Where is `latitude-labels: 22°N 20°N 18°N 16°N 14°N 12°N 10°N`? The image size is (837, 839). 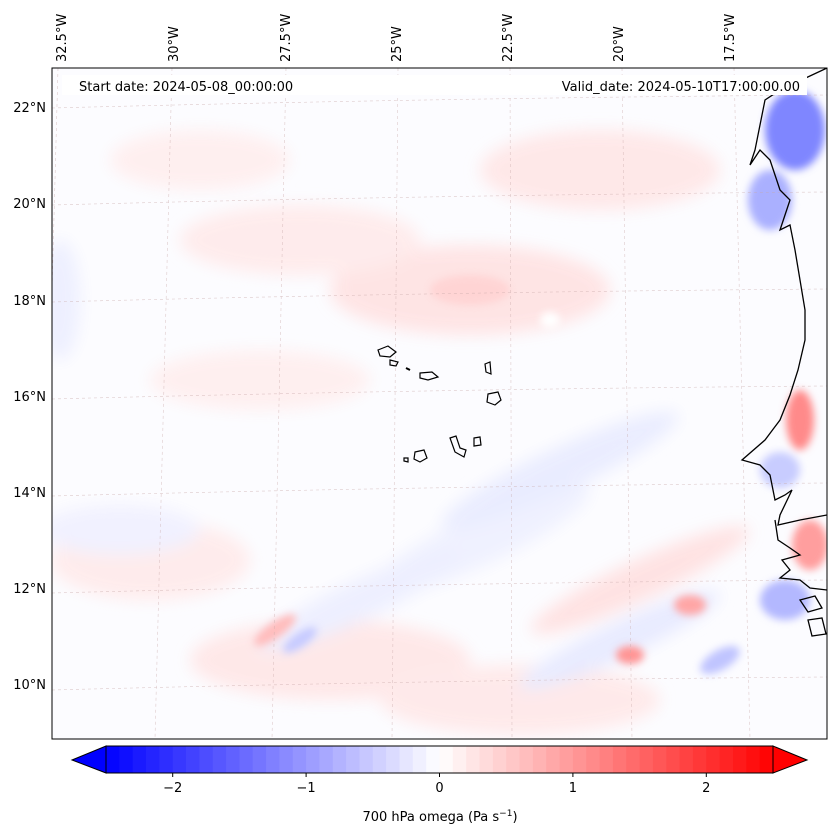 latitude-labels: 22°N 20°N 18°N 16°N 14°N 12°N 10°N is located at coordinates (29, 397).